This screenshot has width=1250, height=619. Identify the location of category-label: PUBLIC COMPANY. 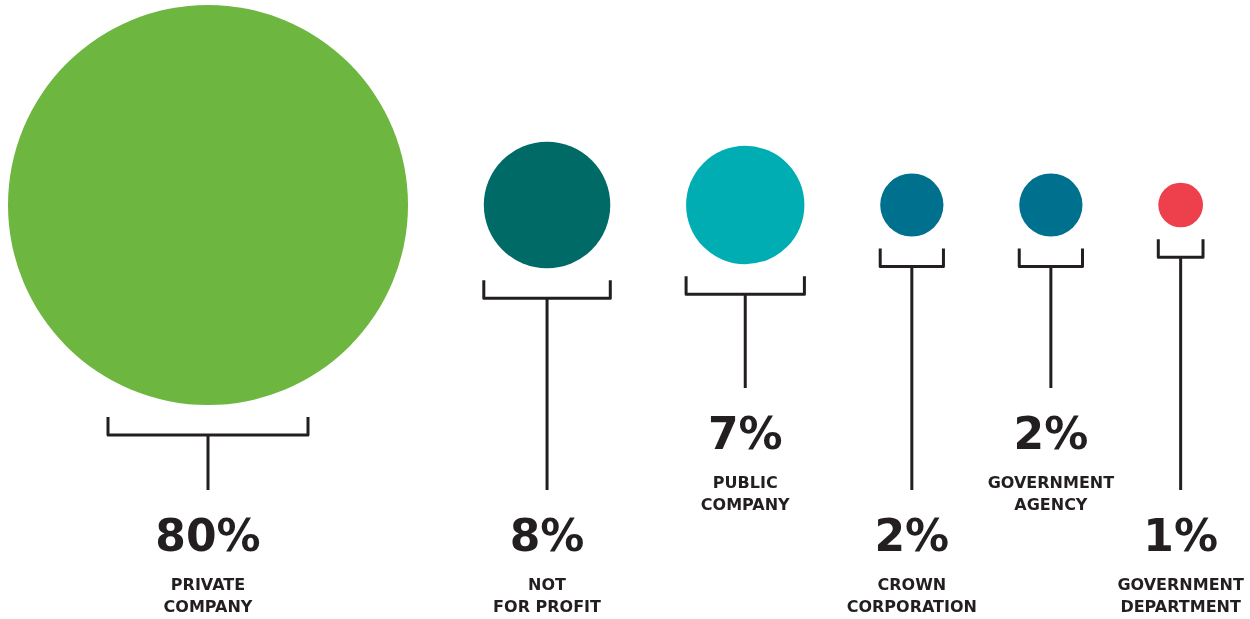
(745, 494).